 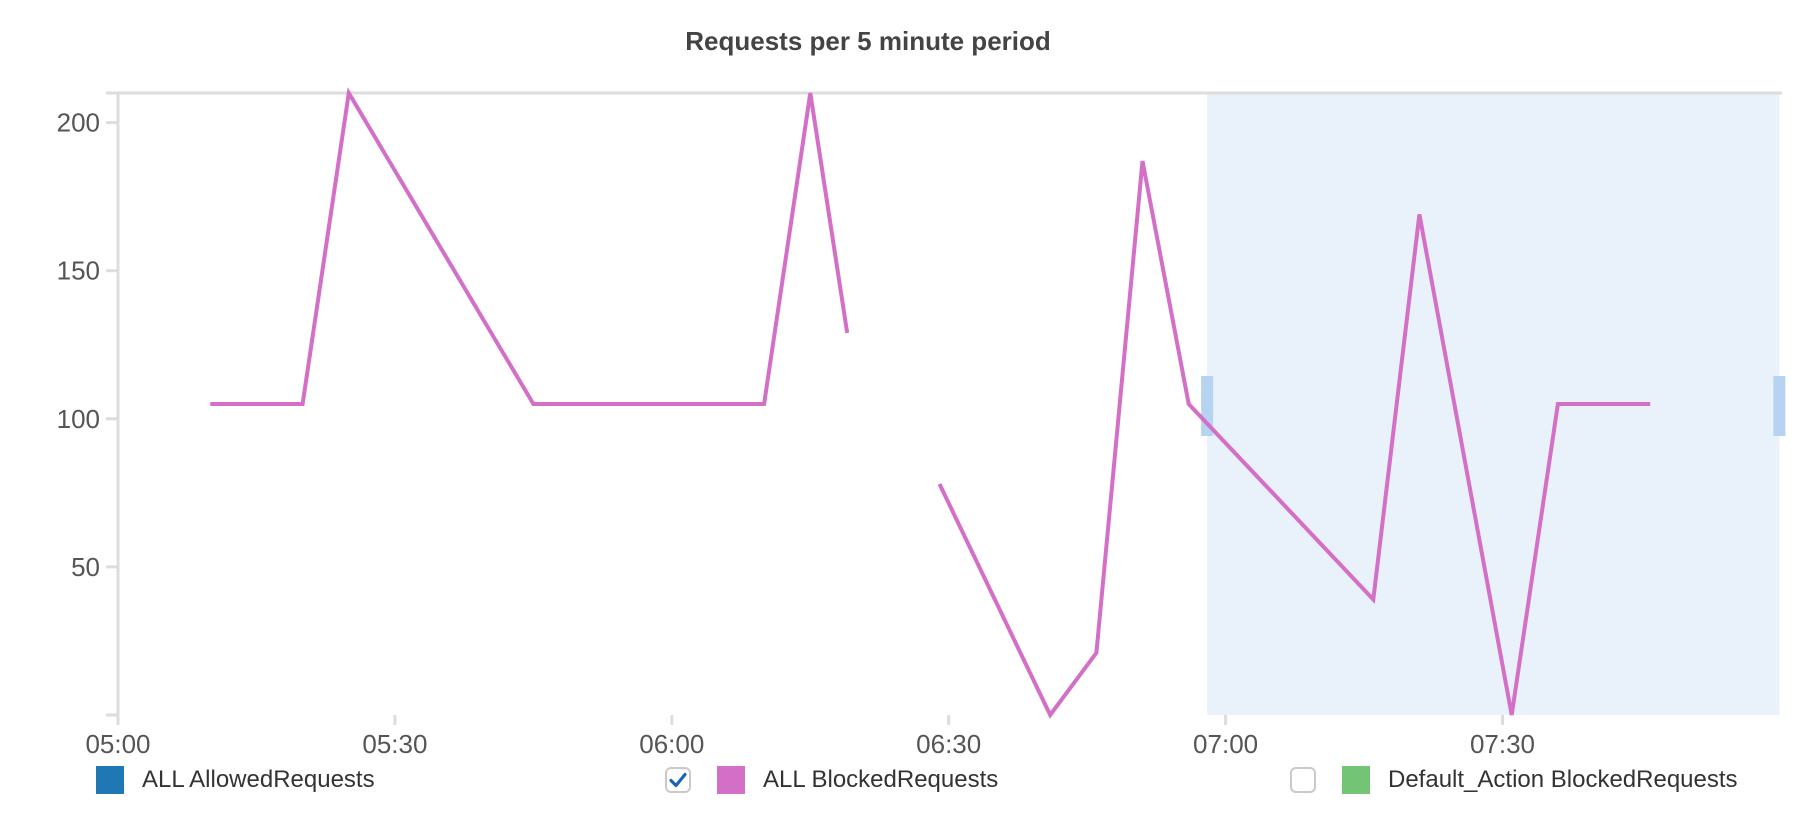 What do you see at coordinates (1779, 406) in the screenshot?
I see `range-handle-right` at bounding box center [1779, 406].